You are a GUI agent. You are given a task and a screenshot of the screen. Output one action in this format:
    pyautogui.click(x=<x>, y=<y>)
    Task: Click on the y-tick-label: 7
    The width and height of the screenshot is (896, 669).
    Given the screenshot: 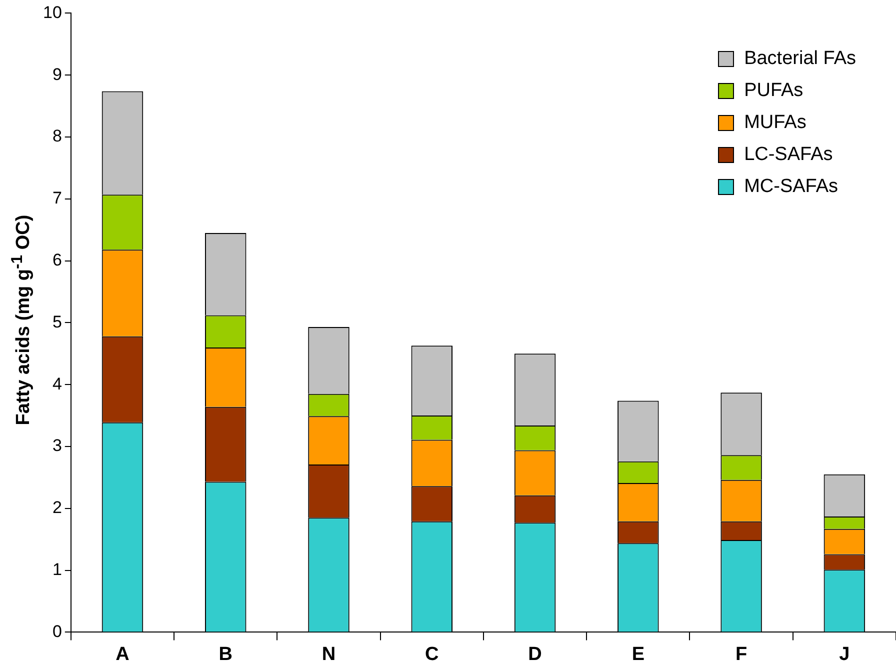 What is the action you would take?
    pyautogui.click(x=57, y=198)
    